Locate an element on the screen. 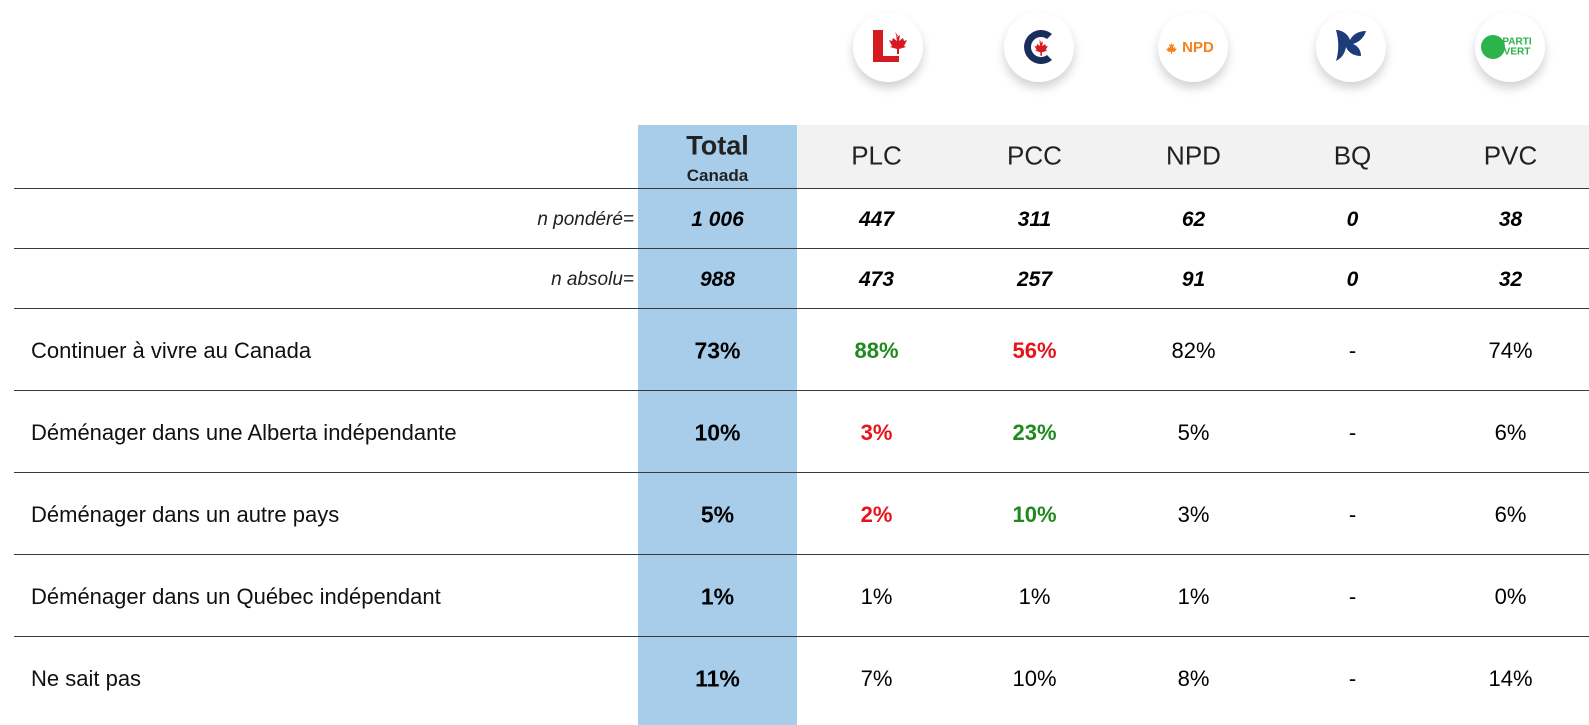 The width and height of the screenshot is (1589, 725). row-cell: 88% is located at coordinates (876, 350).